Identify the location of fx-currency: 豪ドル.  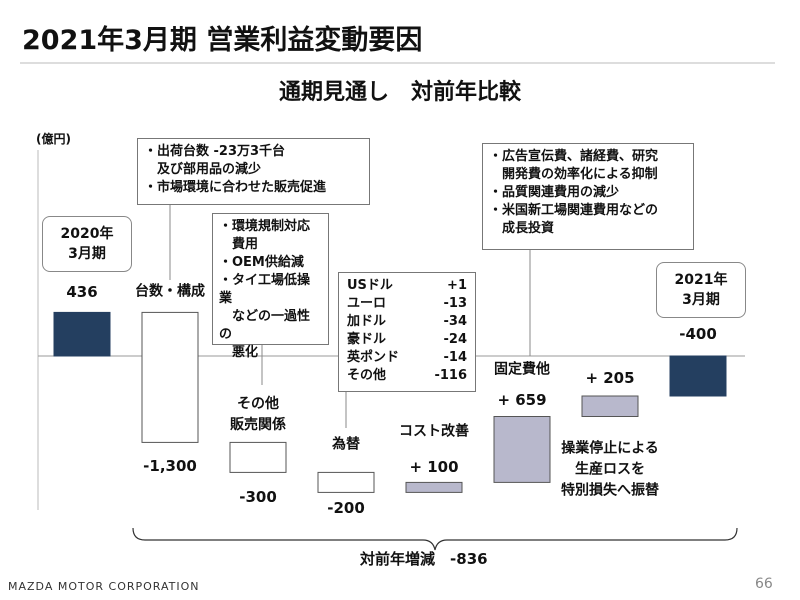
(367, 339).